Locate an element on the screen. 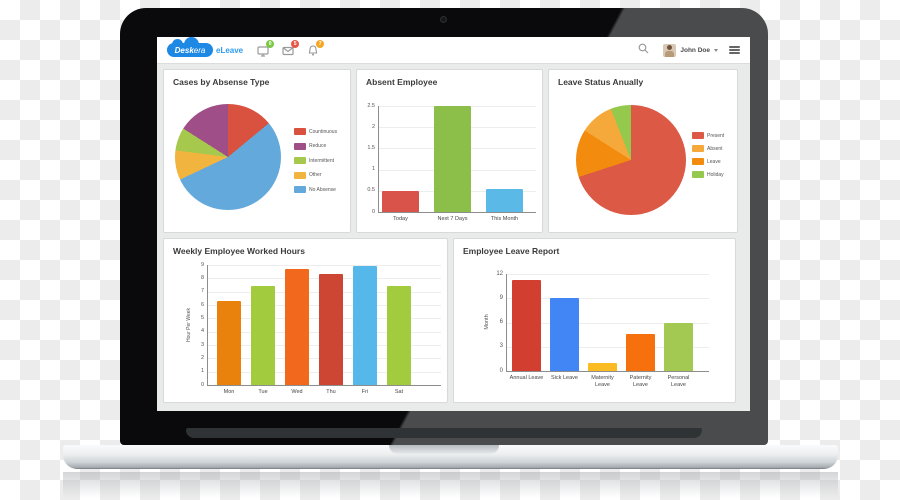 The image size is (900, 500). legend-item: Holiday is located at coordinates (708, 174).